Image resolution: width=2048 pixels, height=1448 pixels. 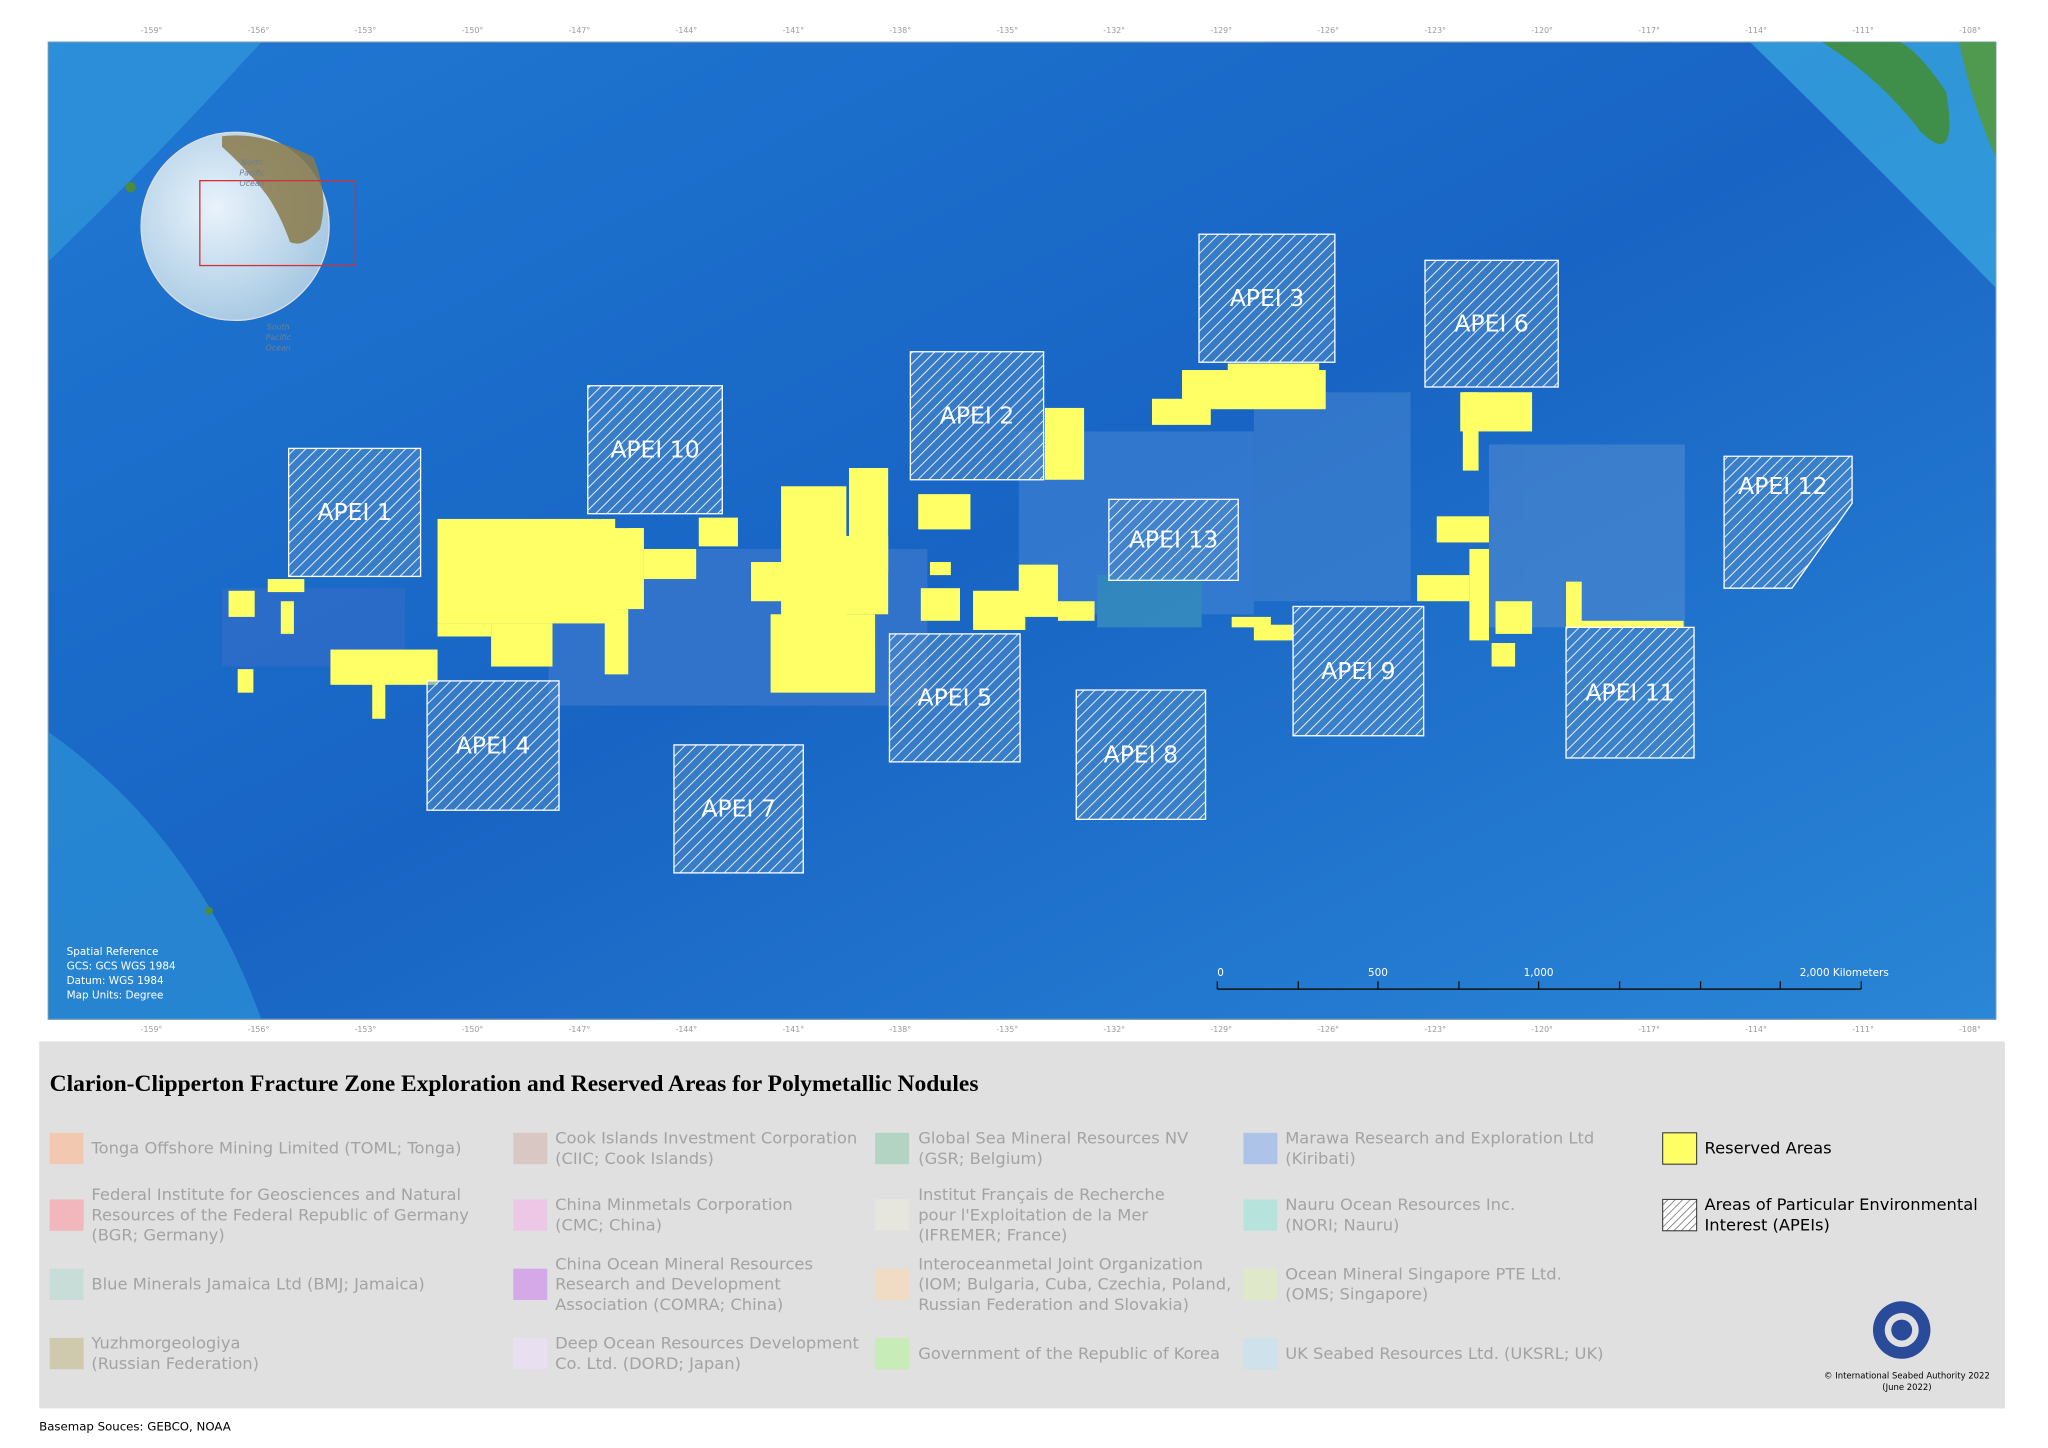 I want to click on legend-label-line: Areas of Particular Environmental, so click(x=1840, y=1204).